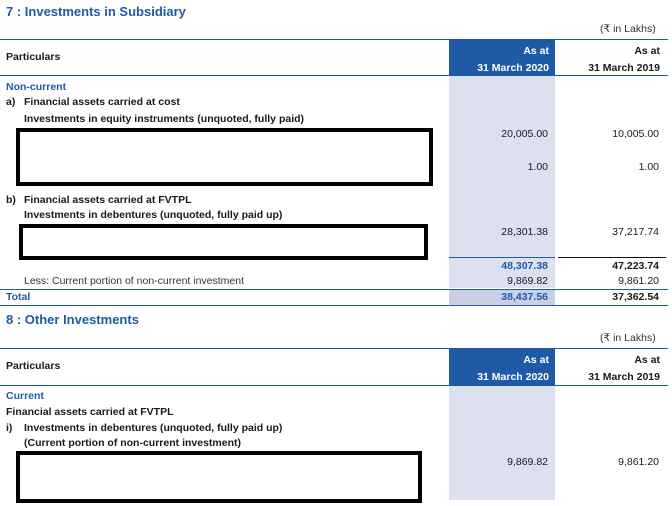 This screenshot has width=672, height=506. What do you see at coordinates (647, 51) in the screenshot?
I see `note7-header-2019-asat: As at` at bounding box center [647, 51].